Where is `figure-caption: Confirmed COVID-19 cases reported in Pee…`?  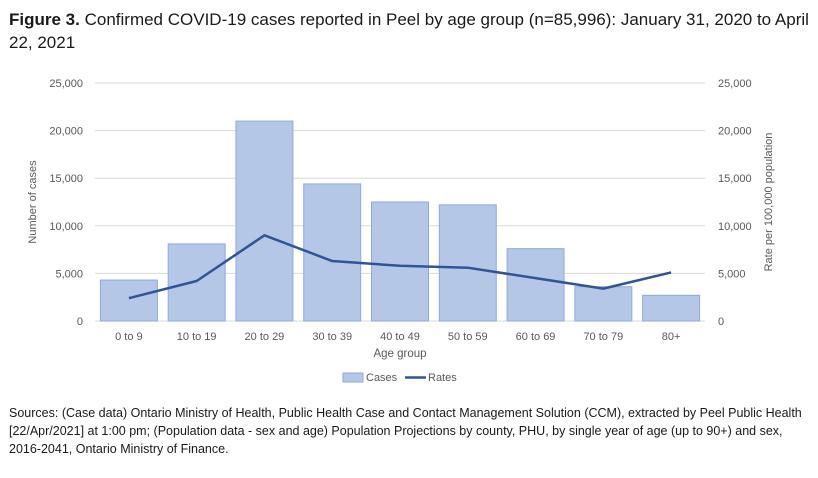
figure-caption: Confirmed COVID-19 cases reported in Pee… is located at coordinates (409, 31).